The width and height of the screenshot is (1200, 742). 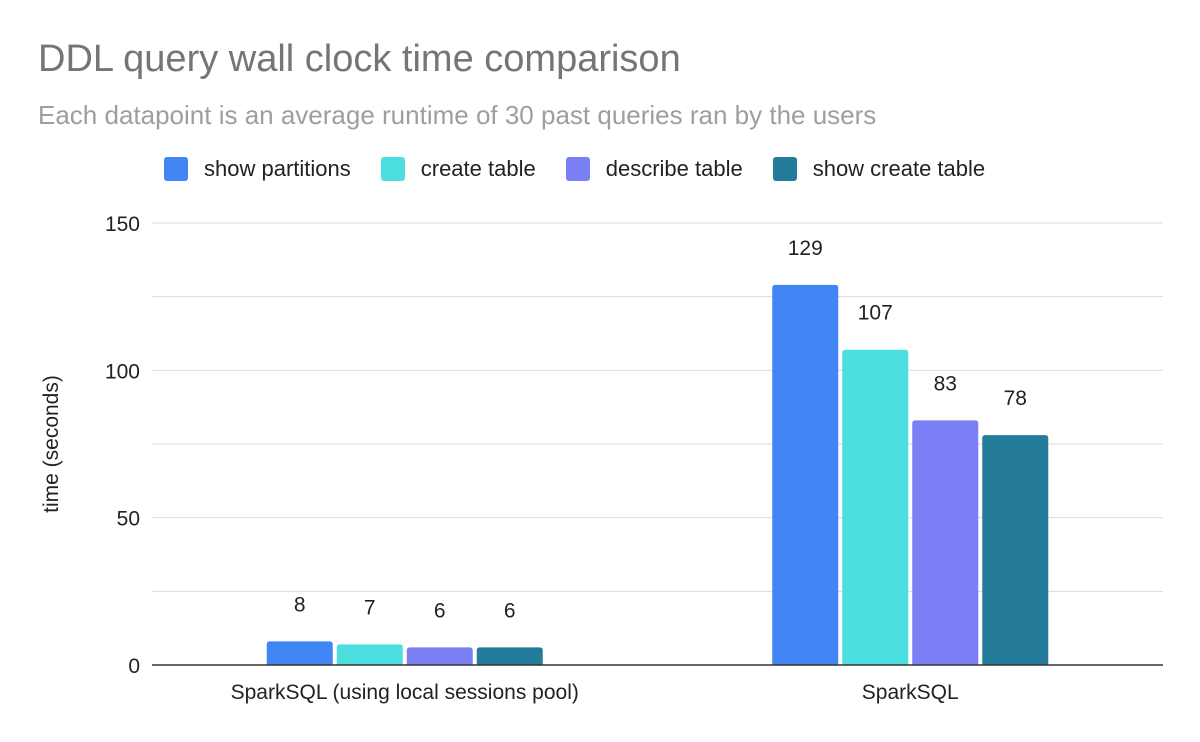 What do you see at coordinates (359, 59) in the screenshot?
I see `chart-title: DDL query wall clock time comparison` at bounding box center [359, 59].